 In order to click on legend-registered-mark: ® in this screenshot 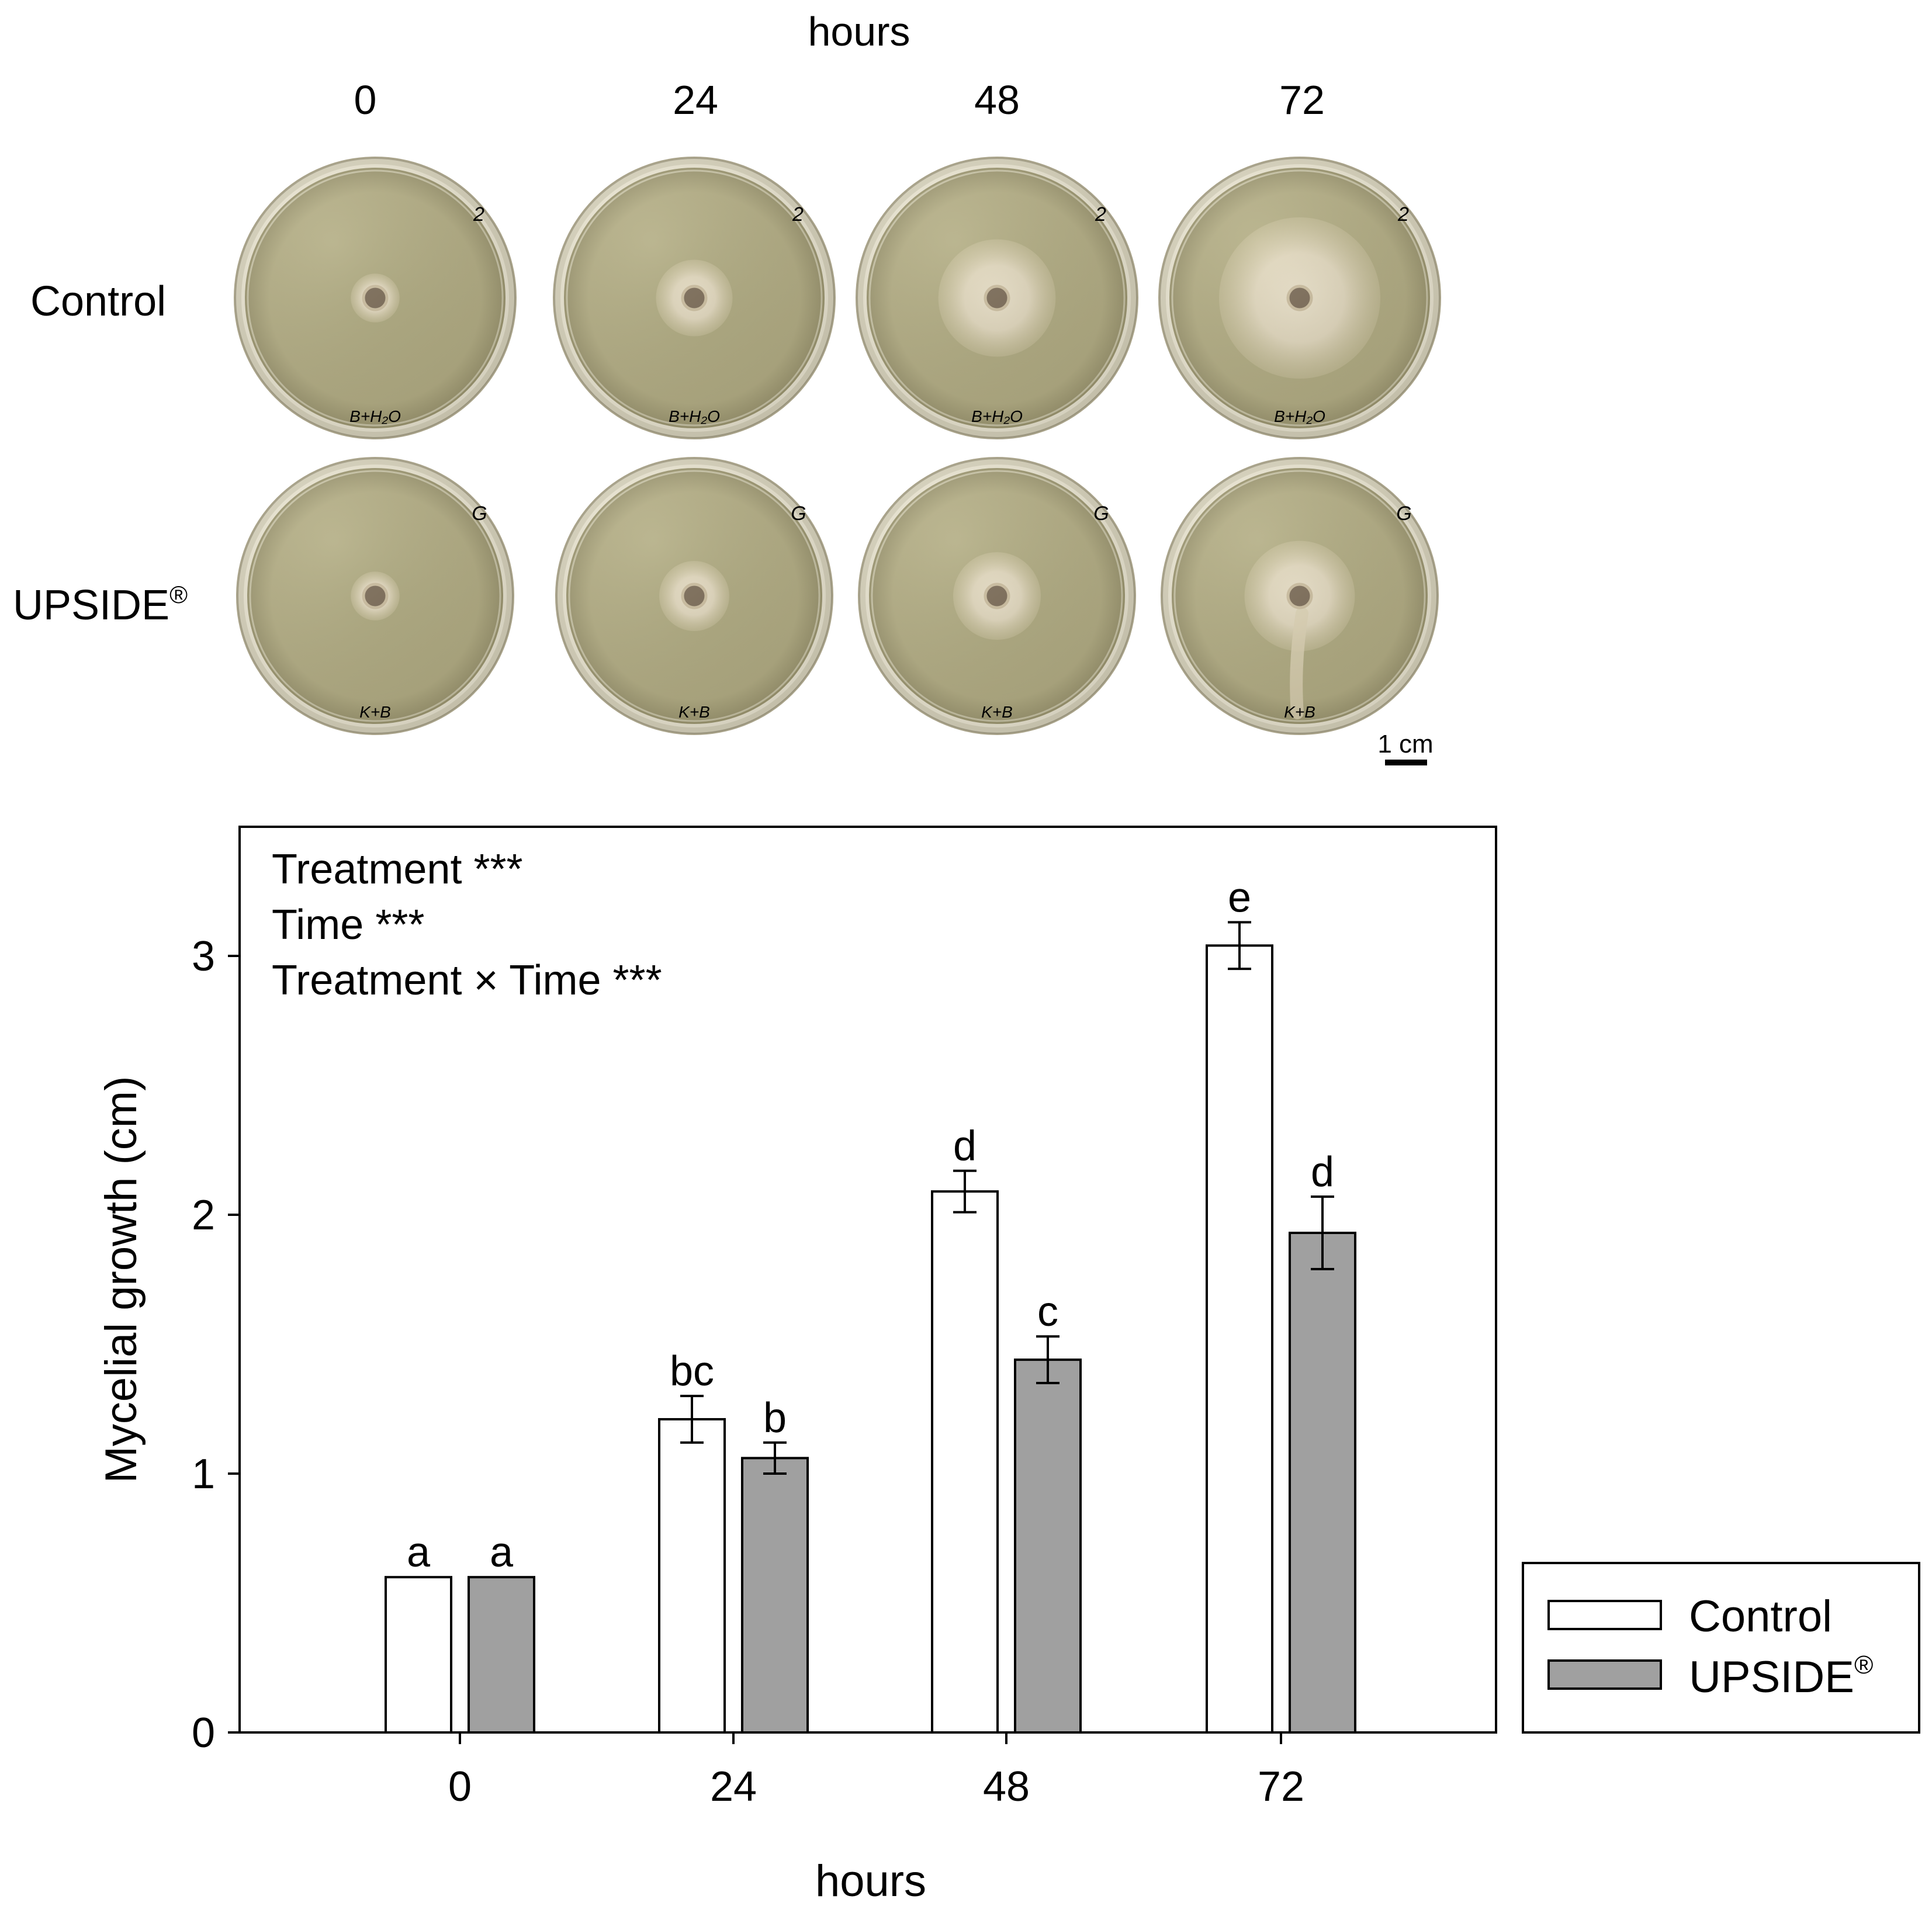, I will do `click(1864, 1665)`.